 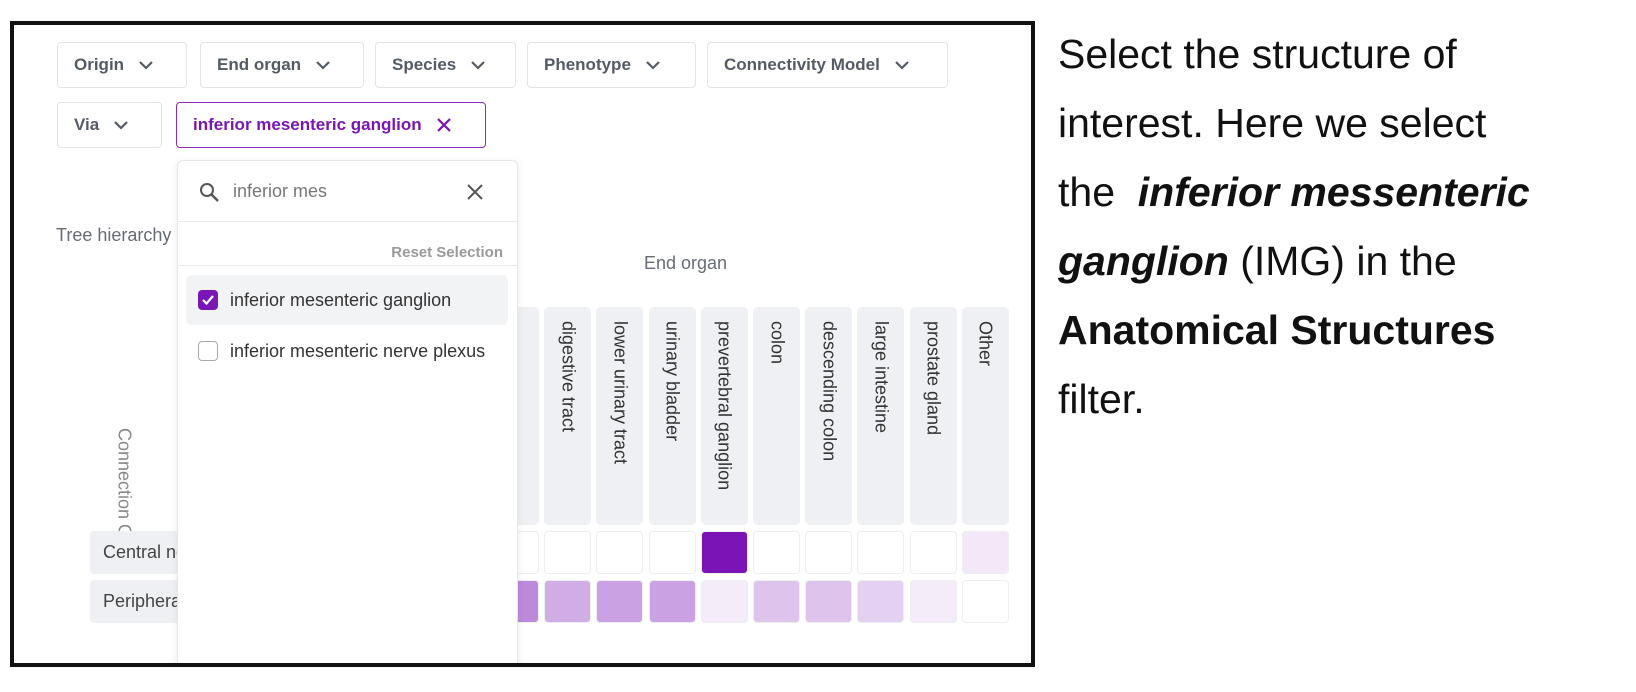 I want to click on chip-label: inferior mesenteric ganglion, so click(x=307, y=124).